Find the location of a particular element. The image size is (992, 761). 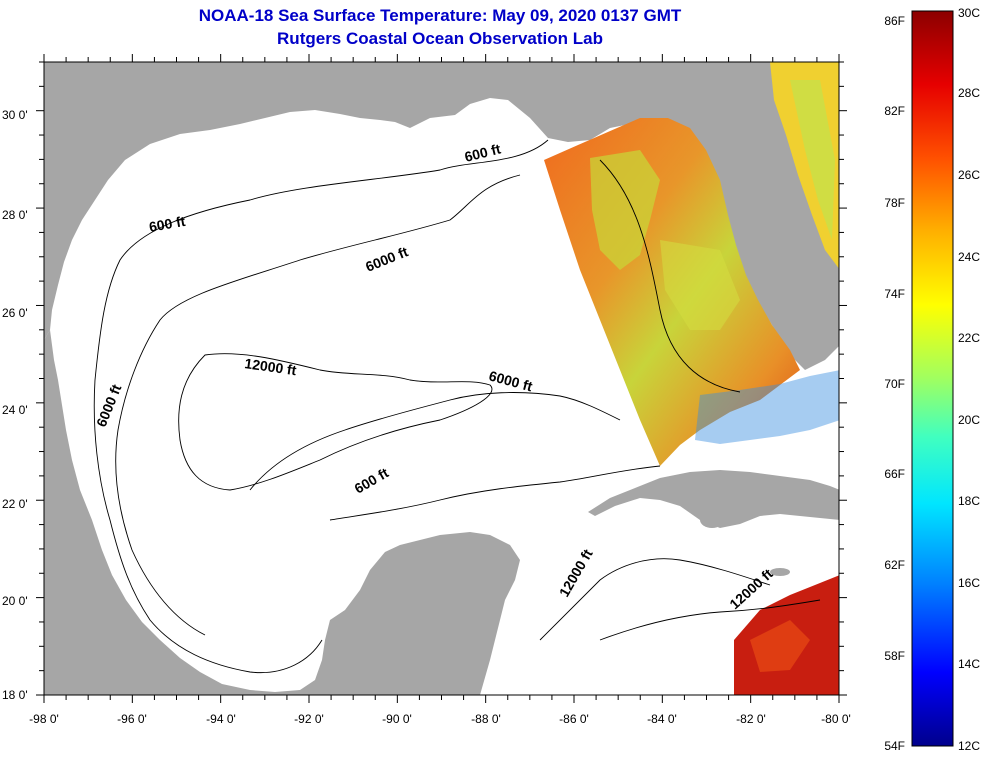

lat-tick-label: 26 0' is located at coordinates (15, 313).